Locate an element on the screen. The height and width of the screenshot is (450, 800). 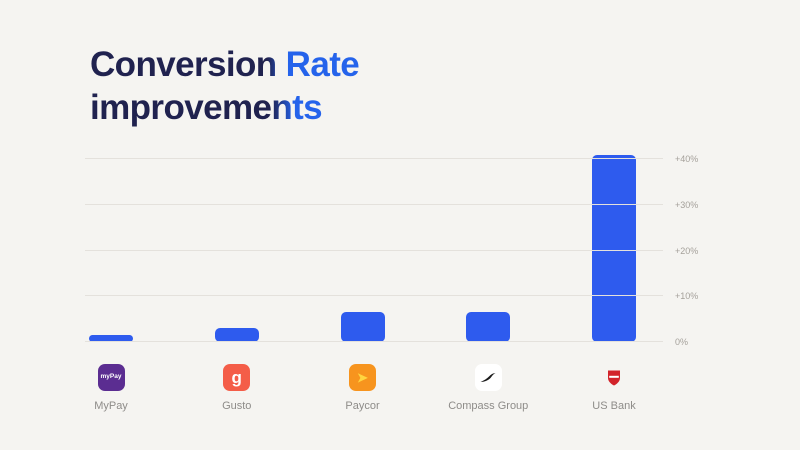
category-label-paycor: Paycor is located at coordinates (362, 406).